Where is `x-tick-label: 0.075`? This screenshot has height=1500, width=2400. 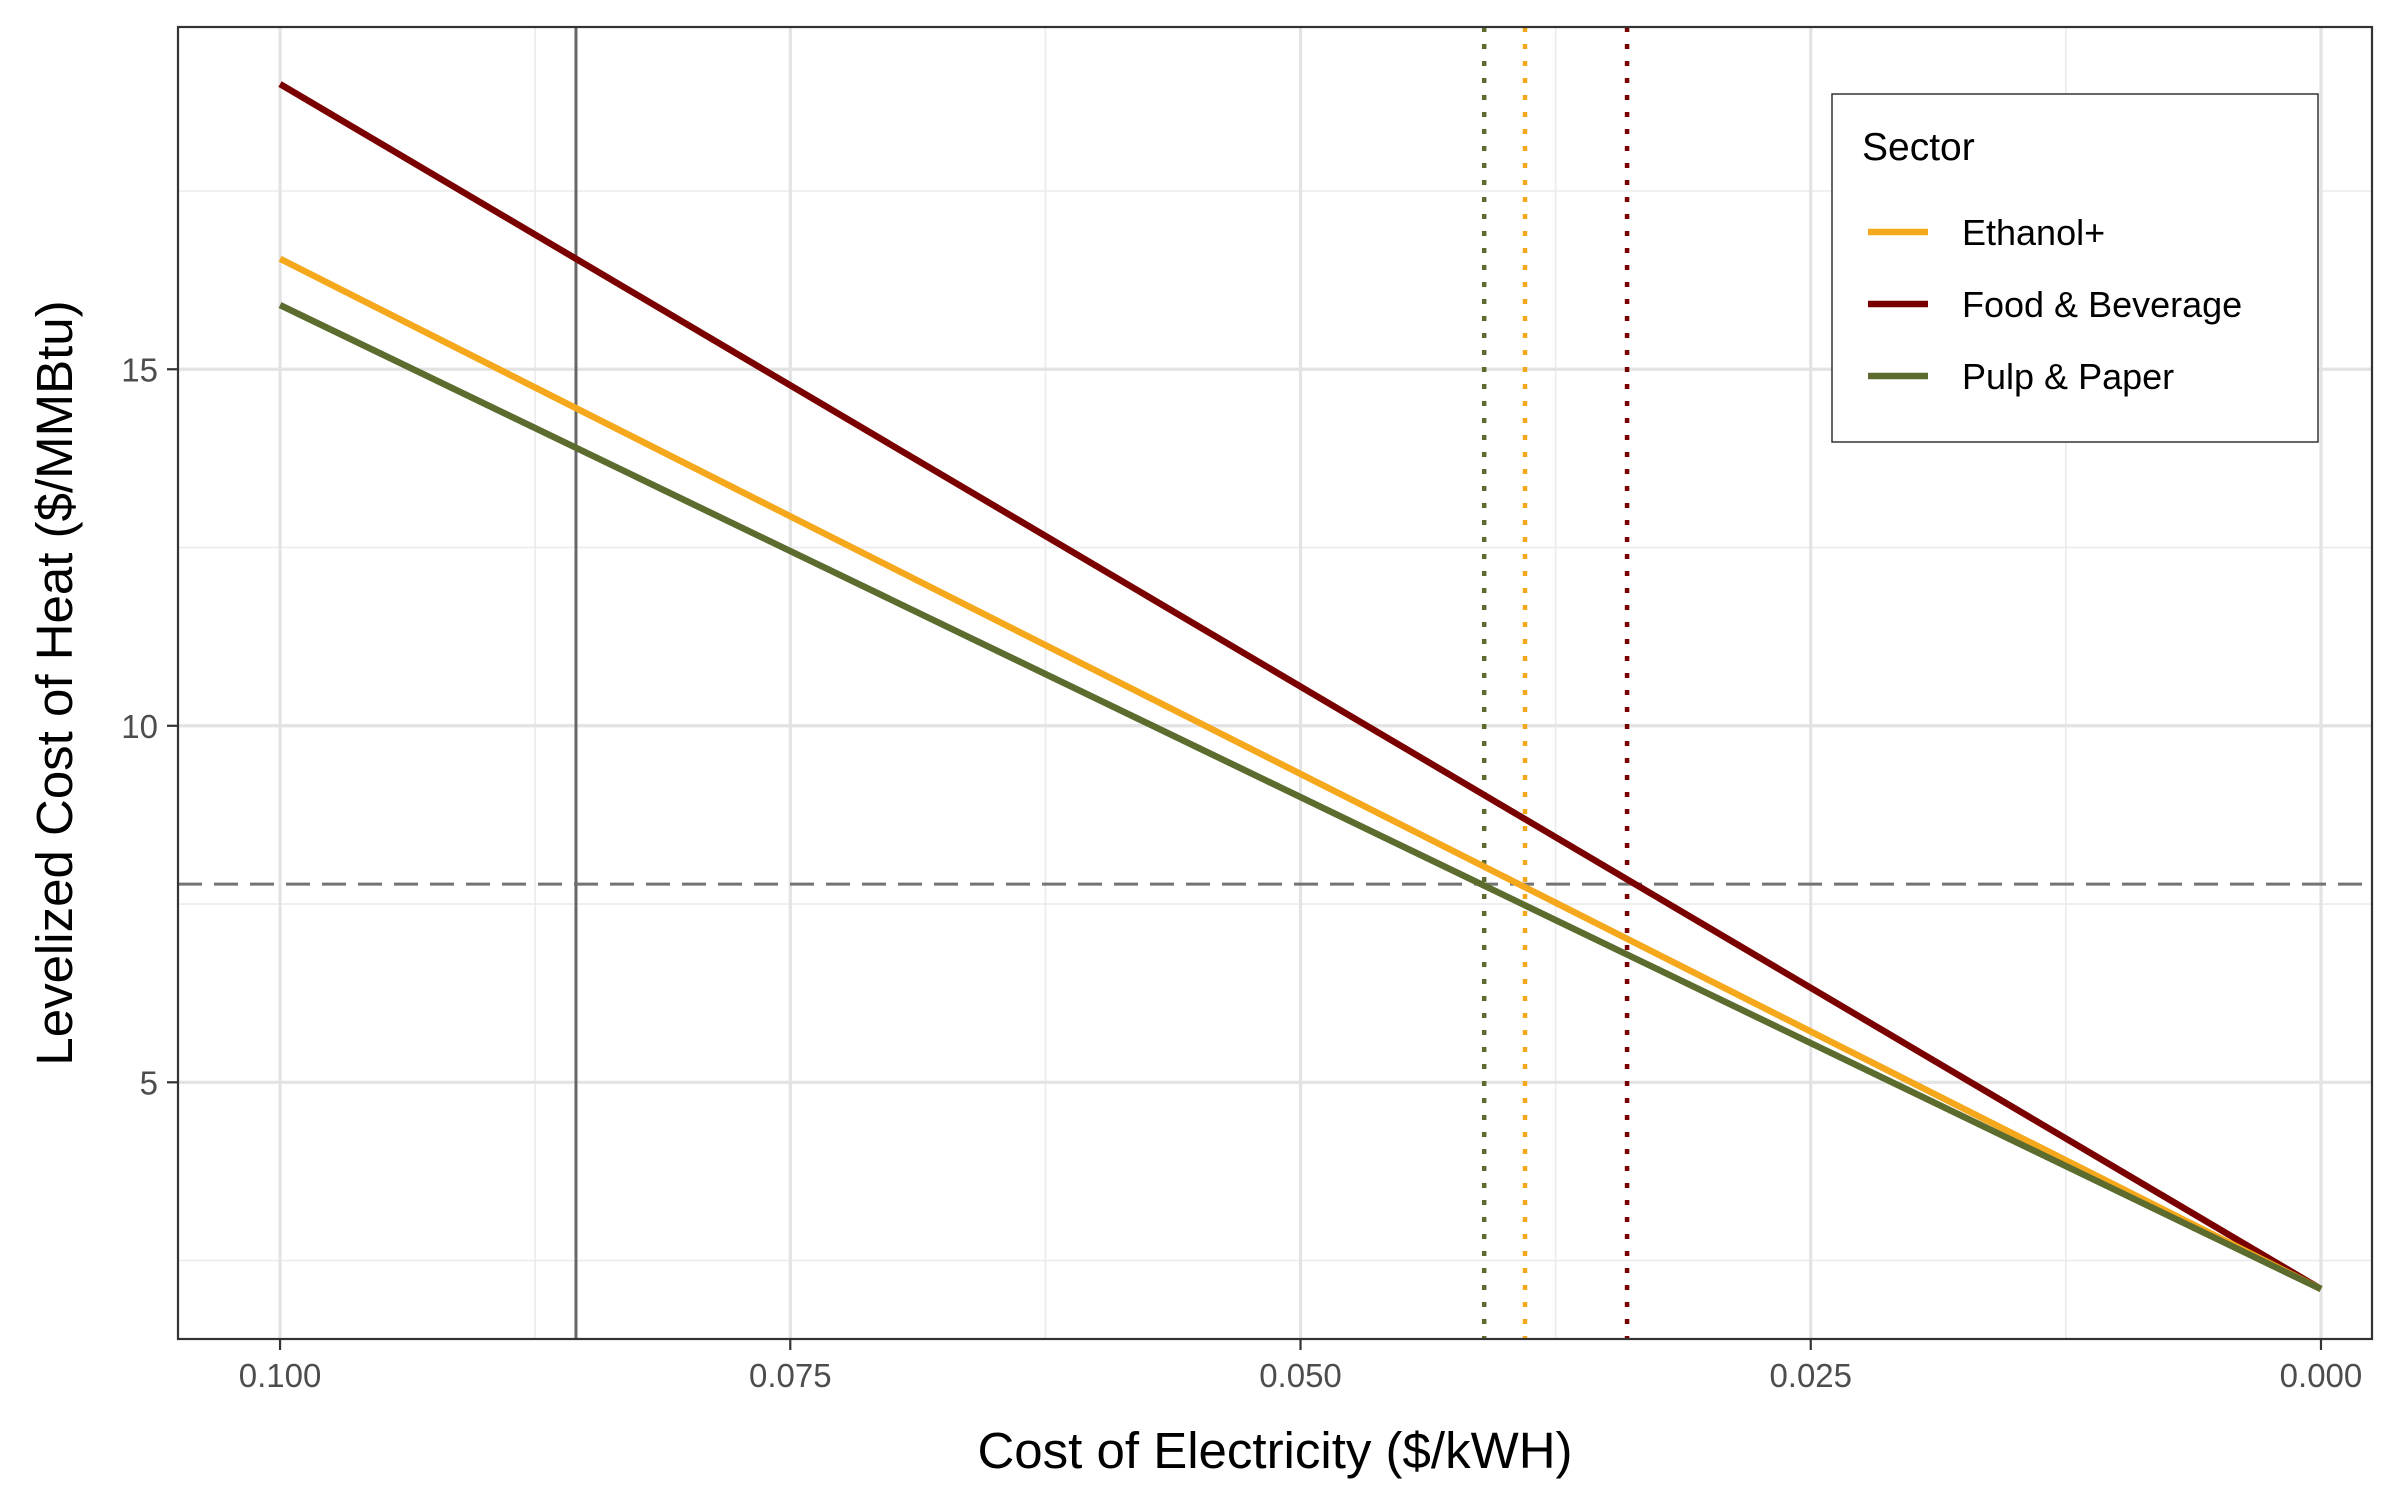
x-tick-label: 0.075 is located at coordinates (790, 1375).